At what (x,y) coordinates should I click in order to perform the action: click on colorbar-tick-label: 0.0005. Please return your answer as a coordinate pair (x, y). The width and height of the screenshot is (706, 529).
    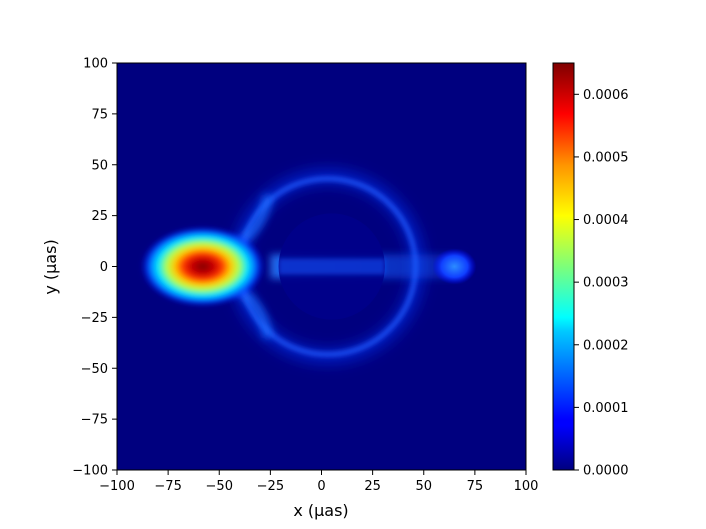
    Looking at the image, I should click on (606, 157).